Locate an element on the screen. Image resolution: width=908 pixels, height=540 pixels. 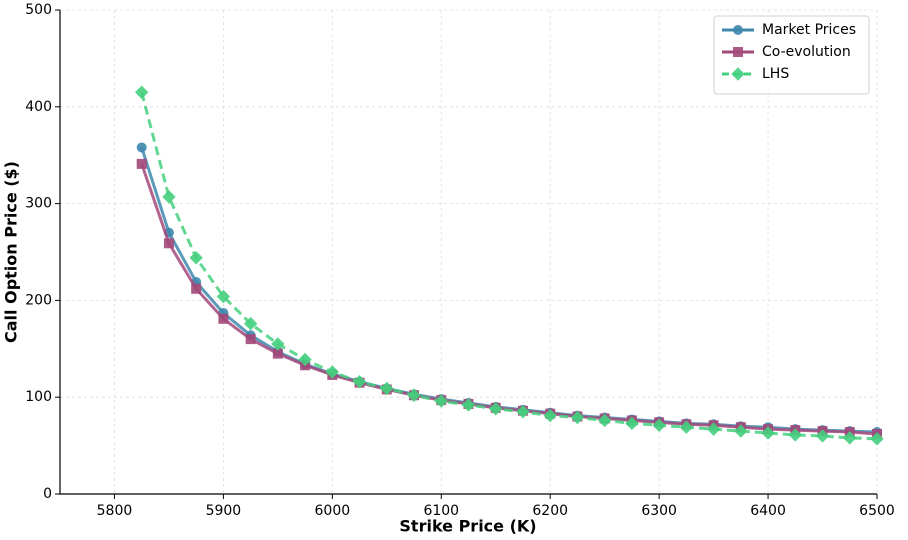
legend-box is located at coordinates (791, 55).